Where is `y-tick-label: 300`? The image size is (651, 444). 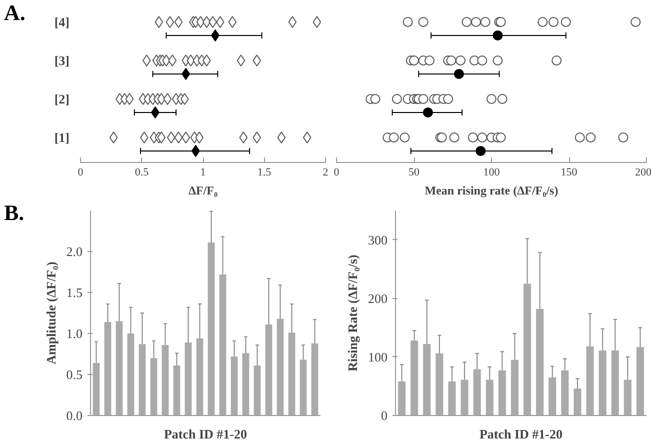 y-tick-label: 300 is located at coordinates (378, 240).